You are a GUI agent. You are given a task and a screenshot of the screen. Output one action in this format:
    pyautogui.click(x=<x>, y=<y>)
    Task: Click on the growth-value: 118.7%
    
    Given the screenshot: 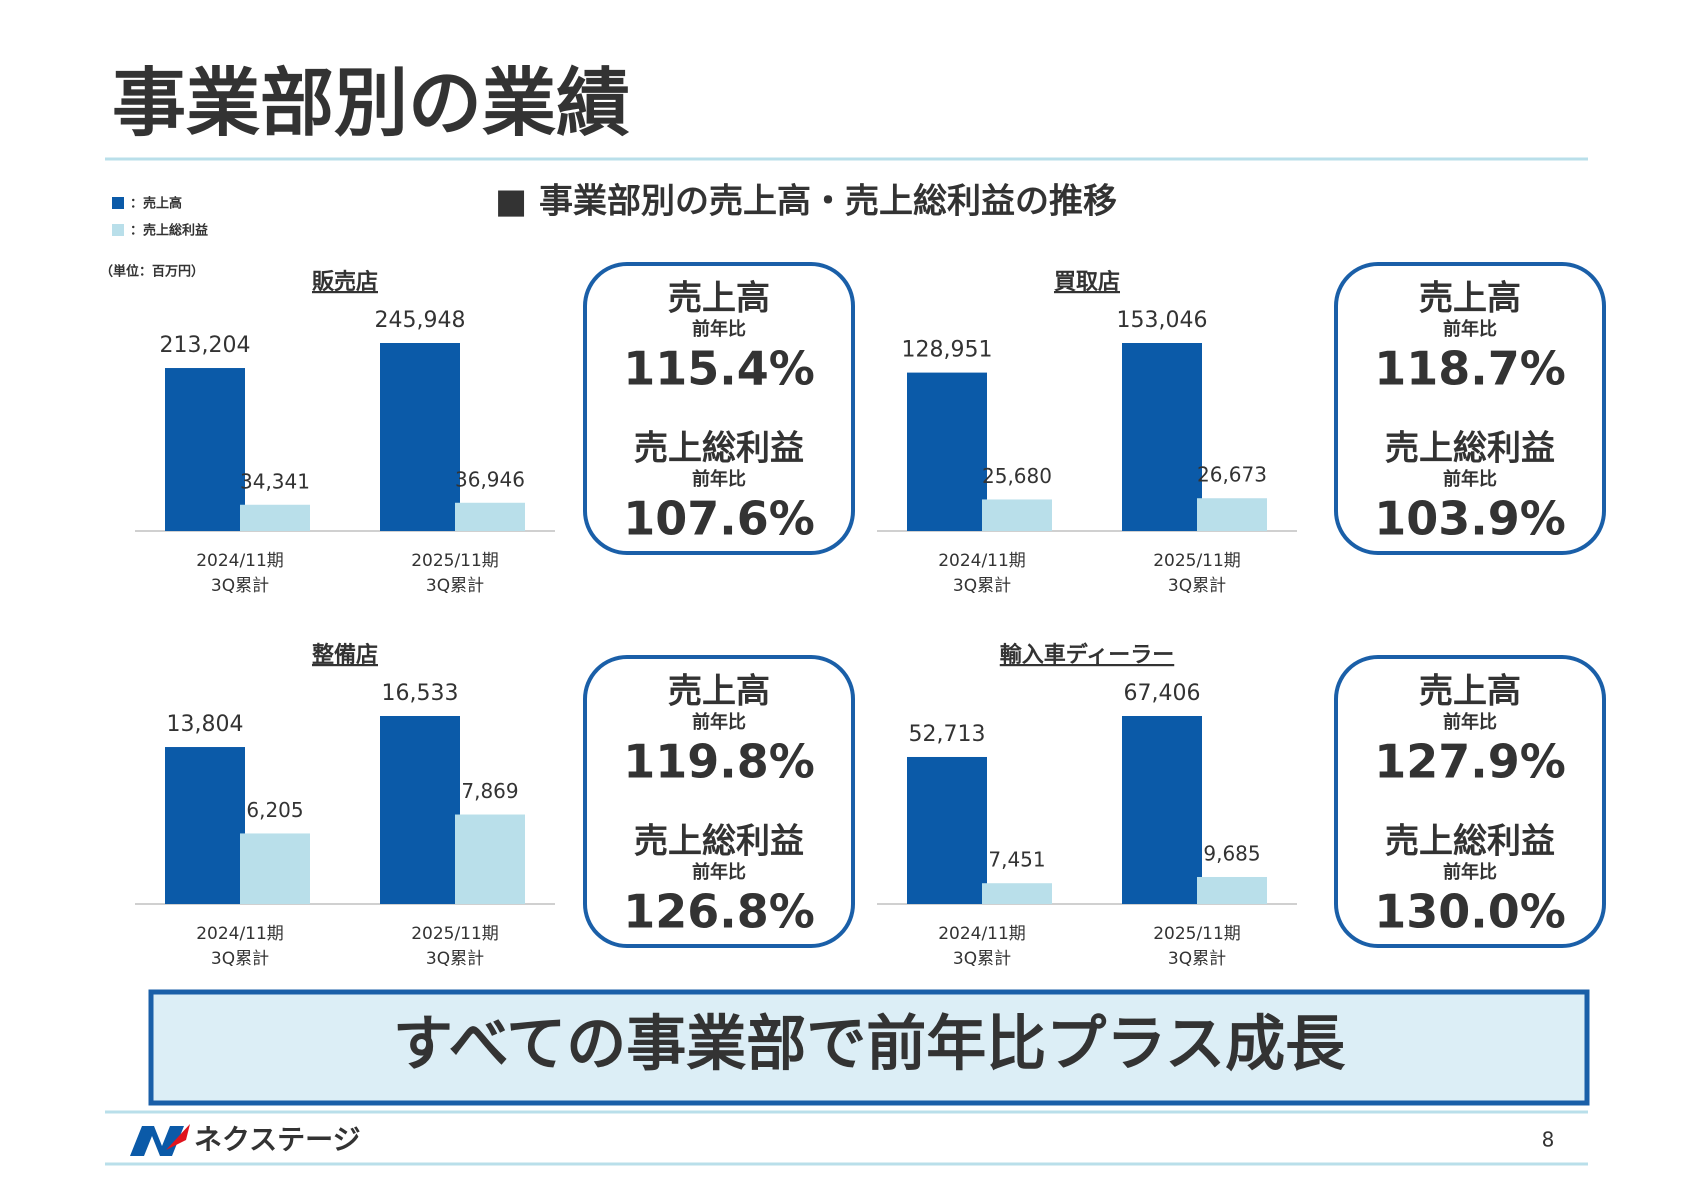 What is the action you would take?
    pyautogui.click(x=1470, y=369)
    